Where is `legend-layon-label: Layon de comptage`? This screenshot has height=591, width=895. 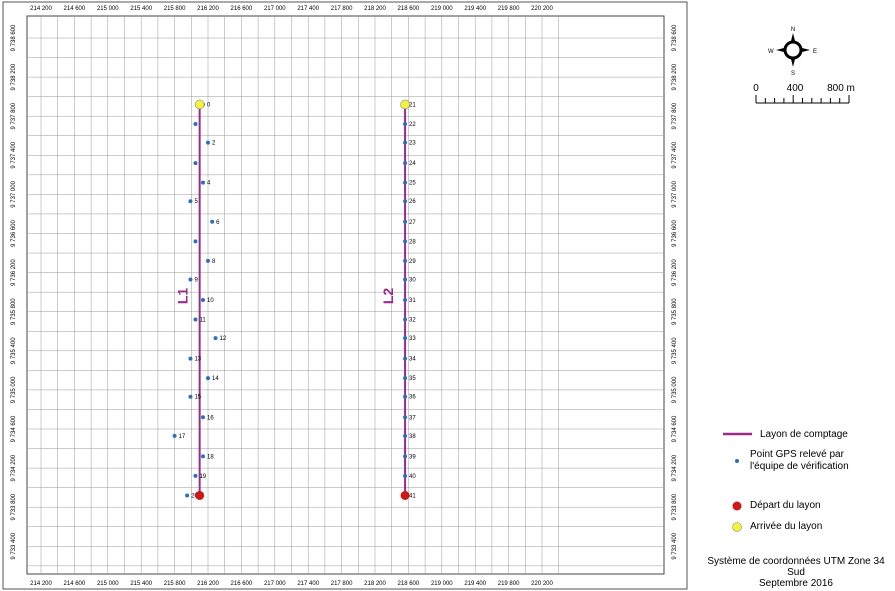 legend-layon-label: Layon de comptage is located at coordinates (804, 434).